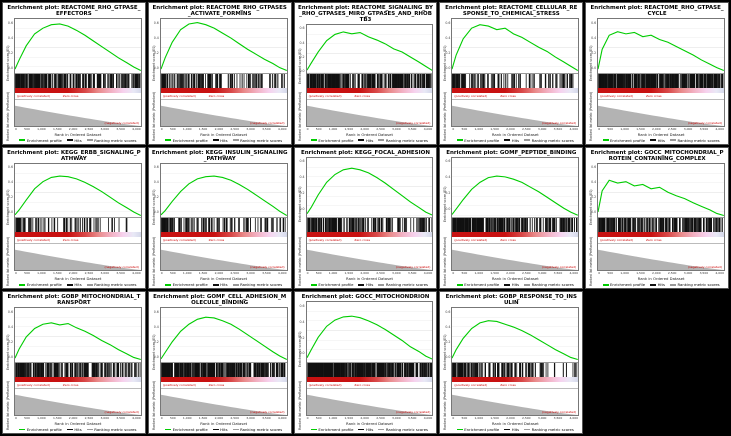 The width and height of the screenshot is (731, 436). What do you see at coordinates (237, 11) in the screenshot?
I see `panel-title-name: REACTOME_RHO_GTPASES_ACTIVATE_FORMINS` at bounding box center [237, 11].